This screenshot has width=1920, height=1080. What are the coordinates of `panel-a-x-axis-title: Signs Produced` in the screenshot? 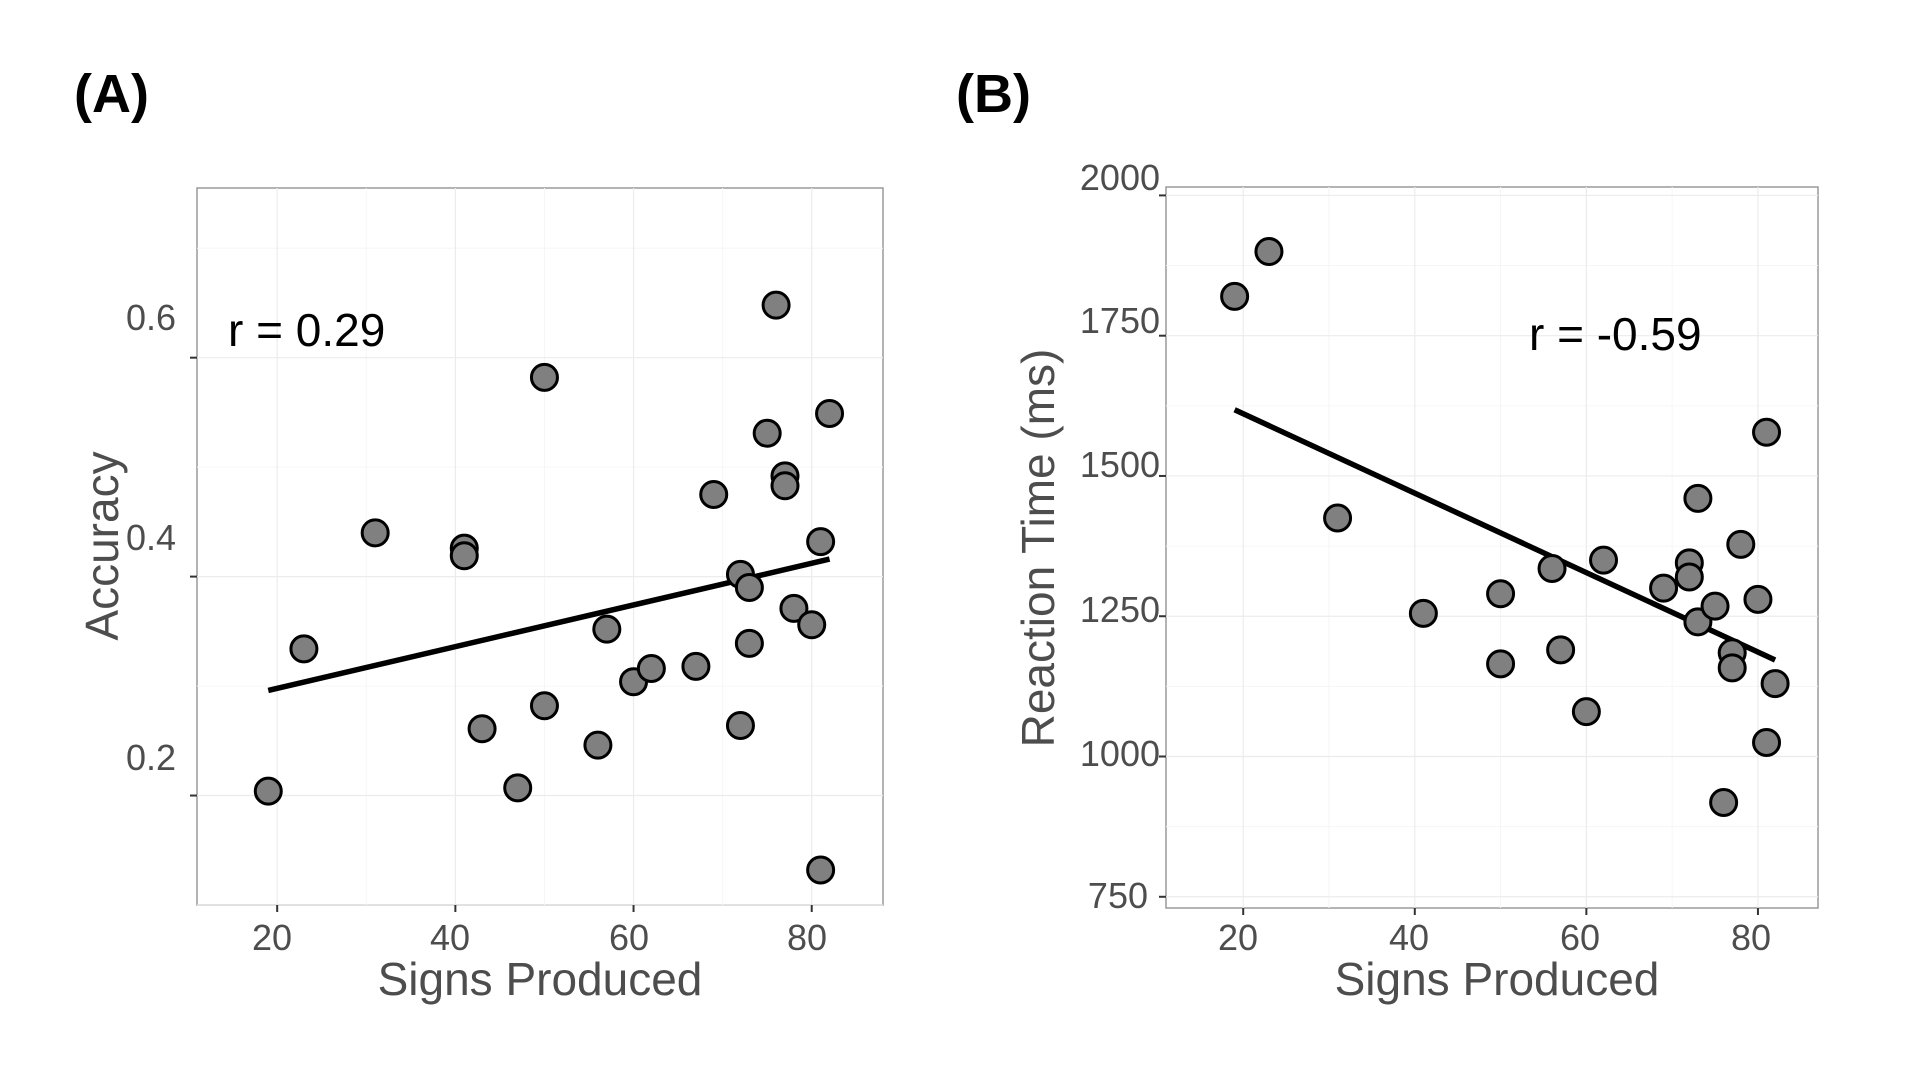 It's located at (540, 979).